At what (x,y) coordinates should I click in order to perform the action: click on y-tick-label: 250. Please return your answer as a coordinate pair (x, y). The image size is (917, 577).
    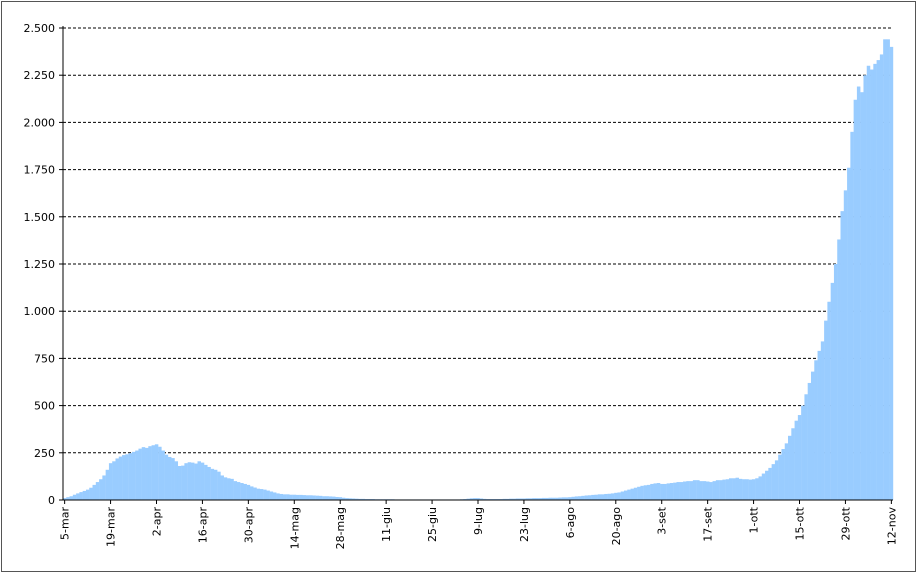
    Looking at the image, I should click on (44, 453).